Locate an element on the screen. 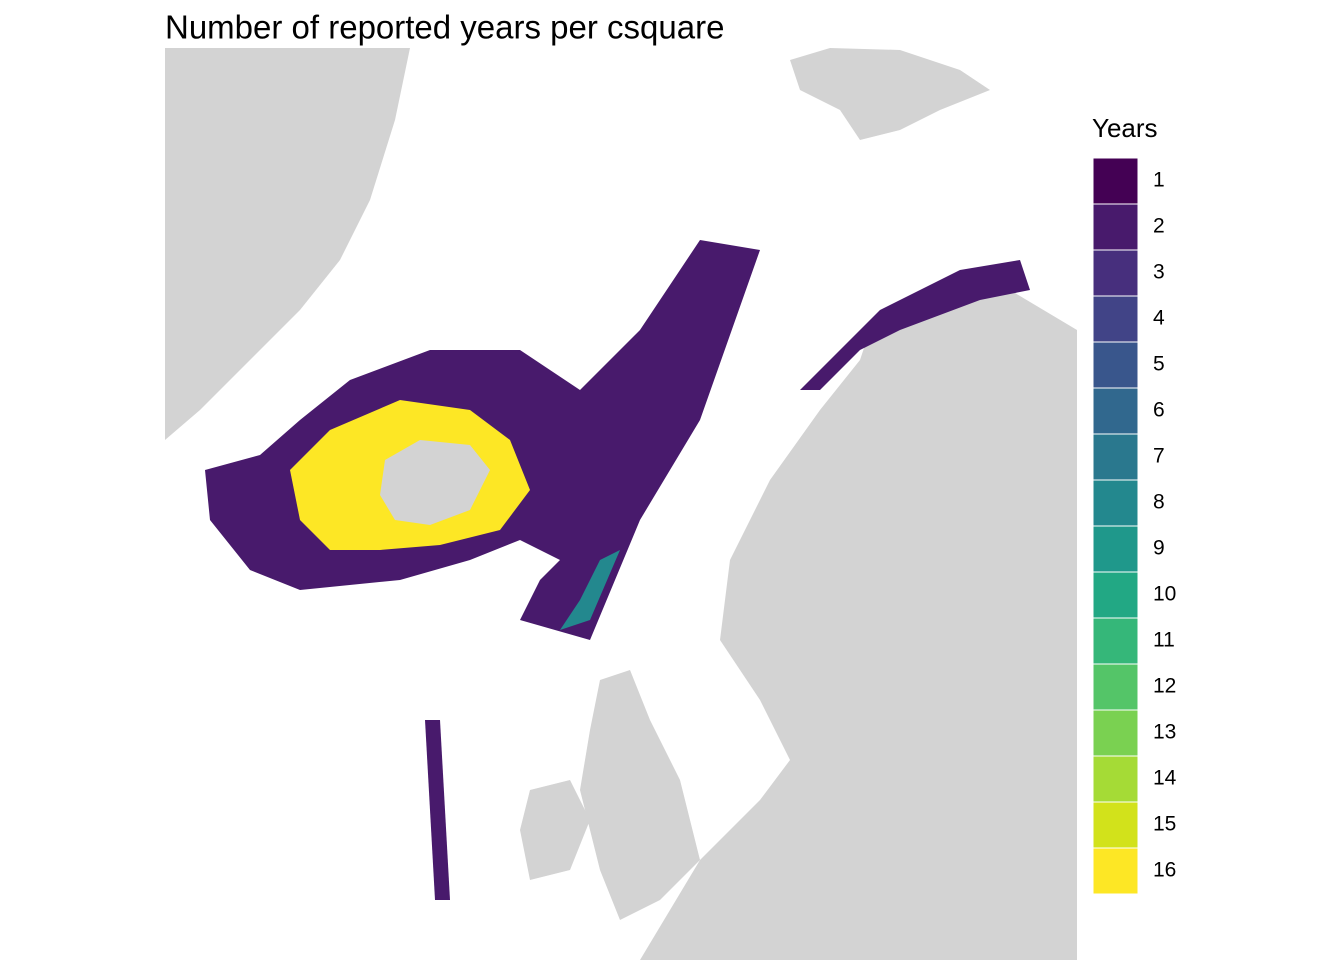 Image resolution: width=1344 pixels, height=965 pixels. legend: Years is located at coordinates (1125, 128).